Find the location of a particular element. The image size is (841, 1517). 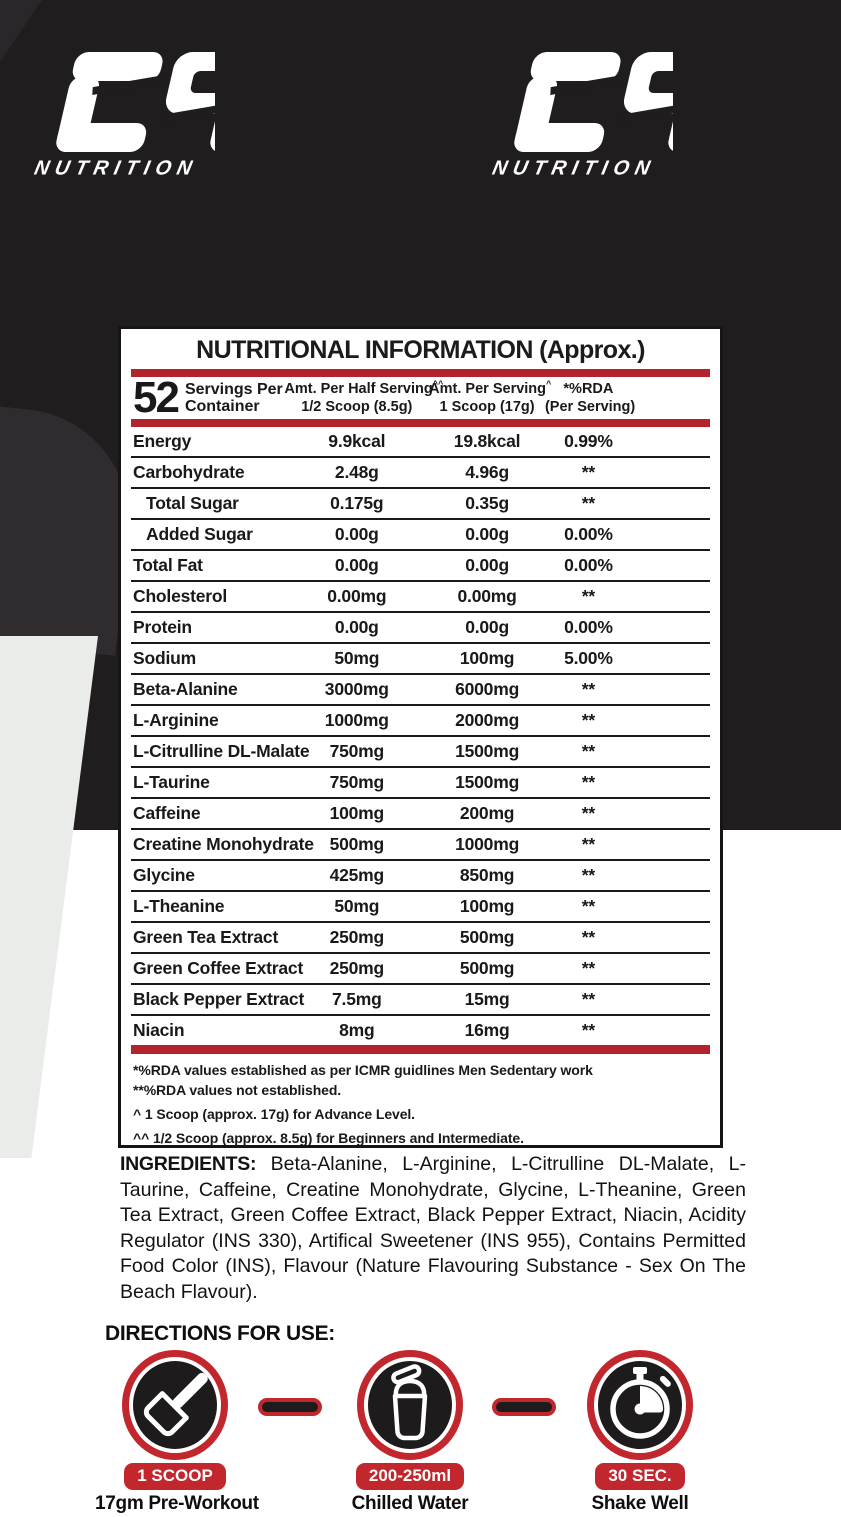

nutrient-full-amount: 6000mg is located at coordinates (487, 689).